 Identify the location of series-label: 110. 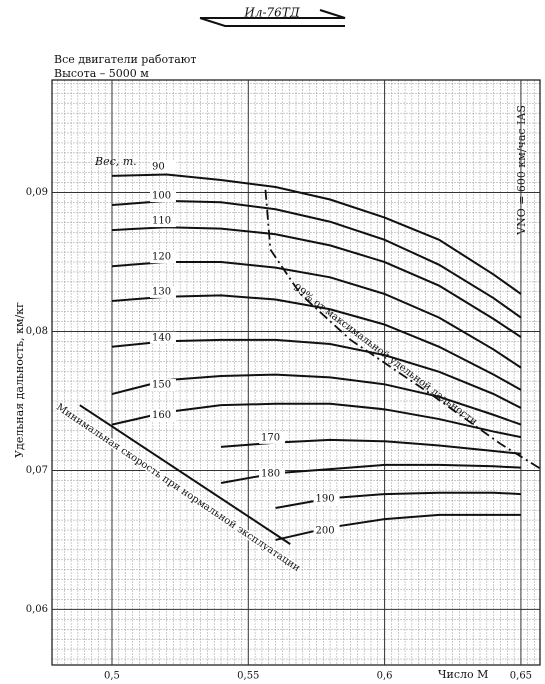
(161, 221).